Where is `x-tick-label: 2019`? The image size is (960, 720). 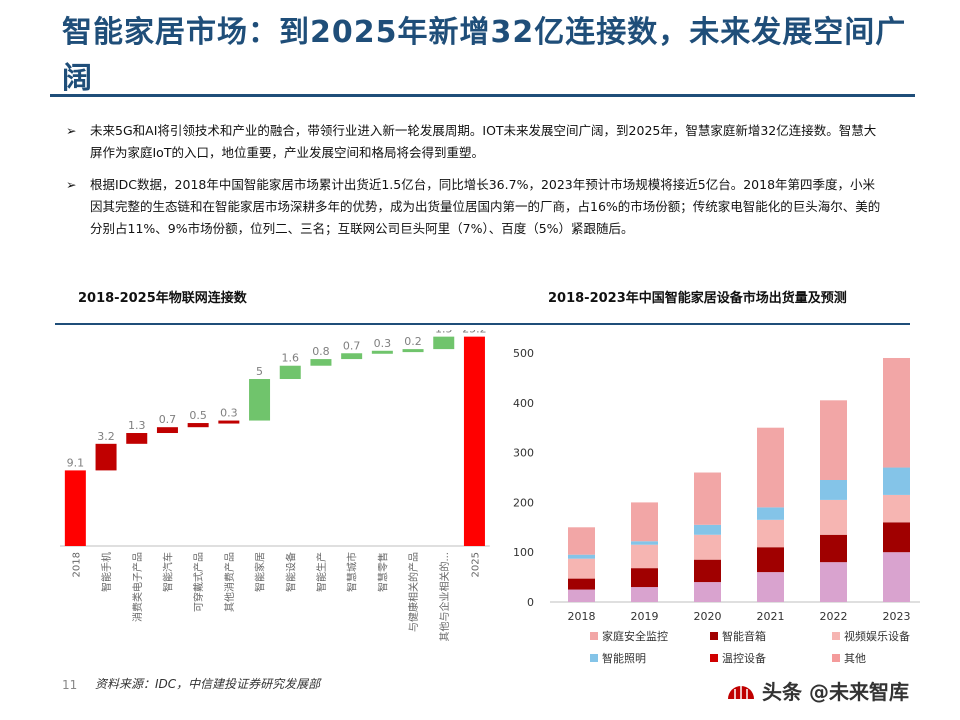
x-tick-label: 2019 is located at coordinates (645, 616).